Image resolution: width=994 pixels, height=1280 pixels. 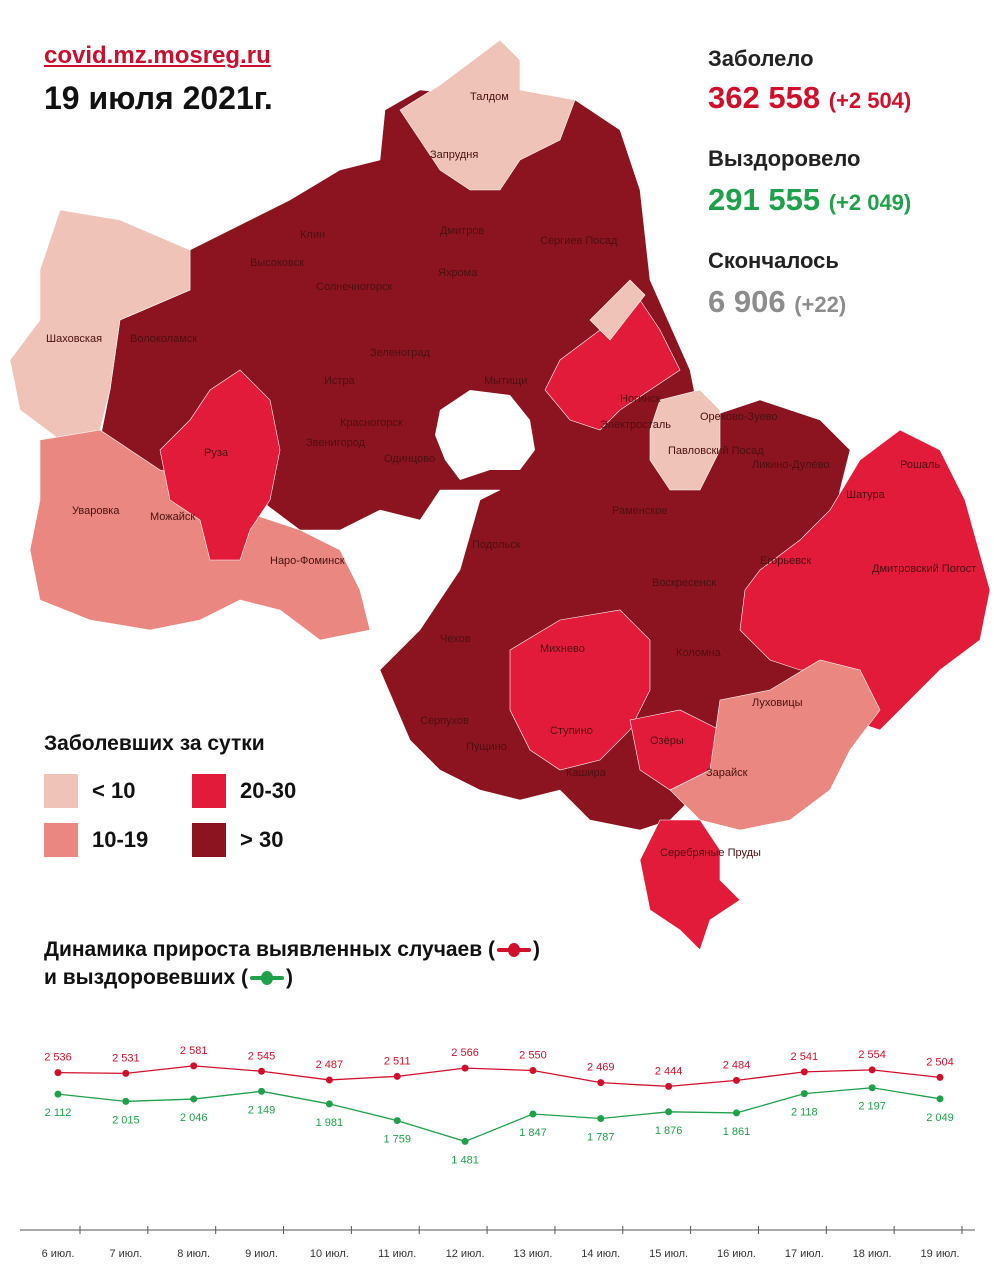 I want to click on map-label: Ногинск, so click(x=640, y=399).